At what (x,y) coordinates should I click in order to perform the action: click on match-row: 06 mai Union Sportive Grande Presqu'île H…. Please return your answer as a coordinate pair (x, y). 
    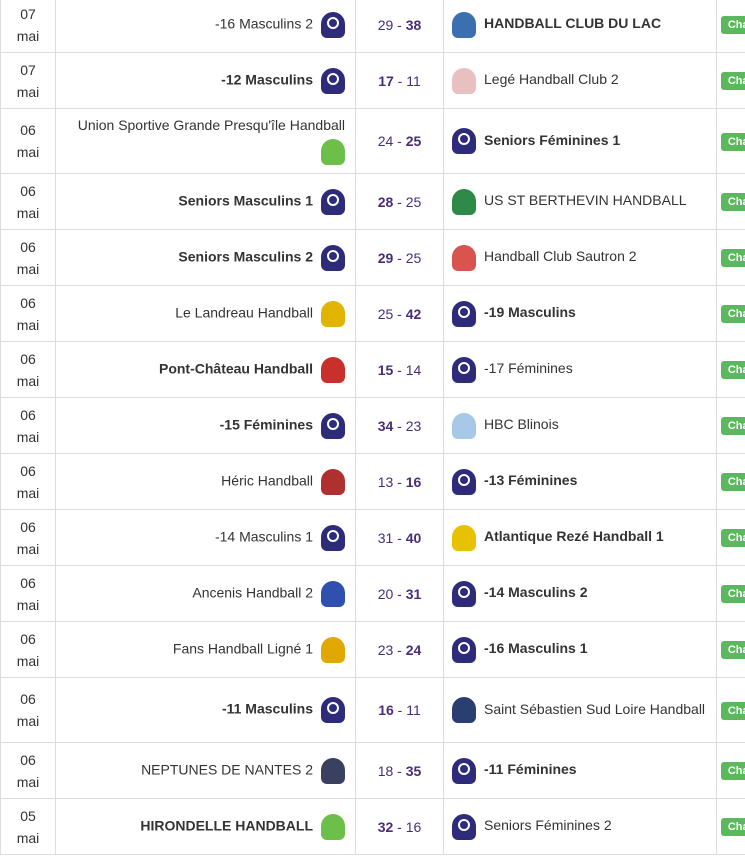
    Looking at the image, I should click on (372, 141).